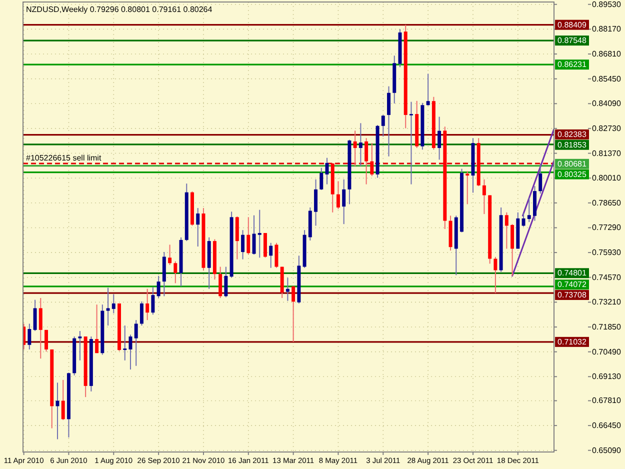  Describe the element at coordinates (607, 103) in the screenshot. I see `y-tick-label: 0.84090` at that location.